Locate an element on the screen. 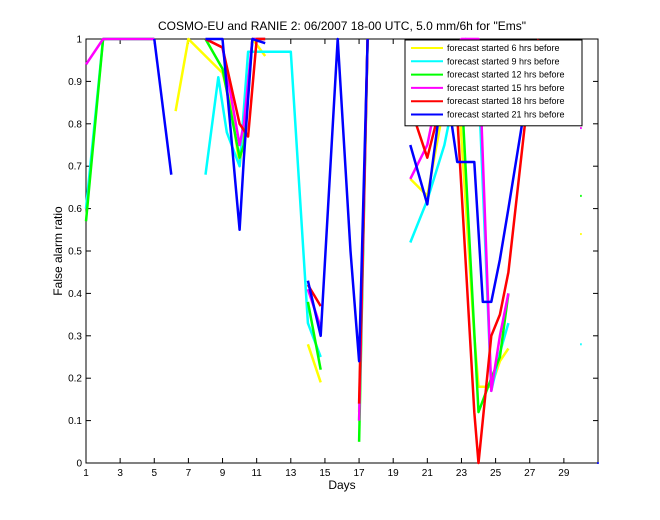  y-tick-label: 0.3 is located at coordinates (75, 336).